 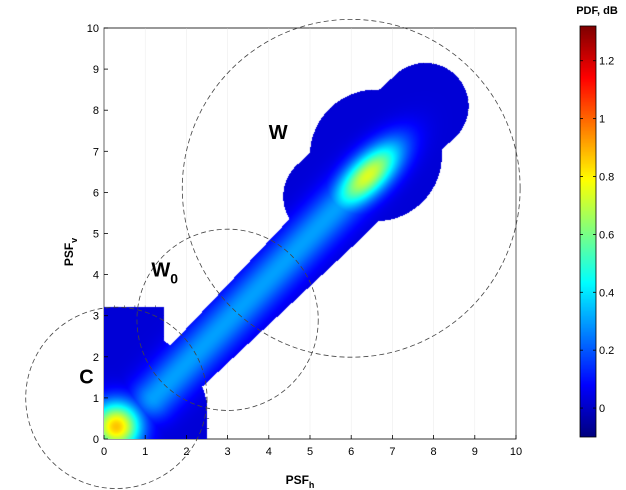 I want to click on y-tick-label: 6, so click(x=96, y=193).